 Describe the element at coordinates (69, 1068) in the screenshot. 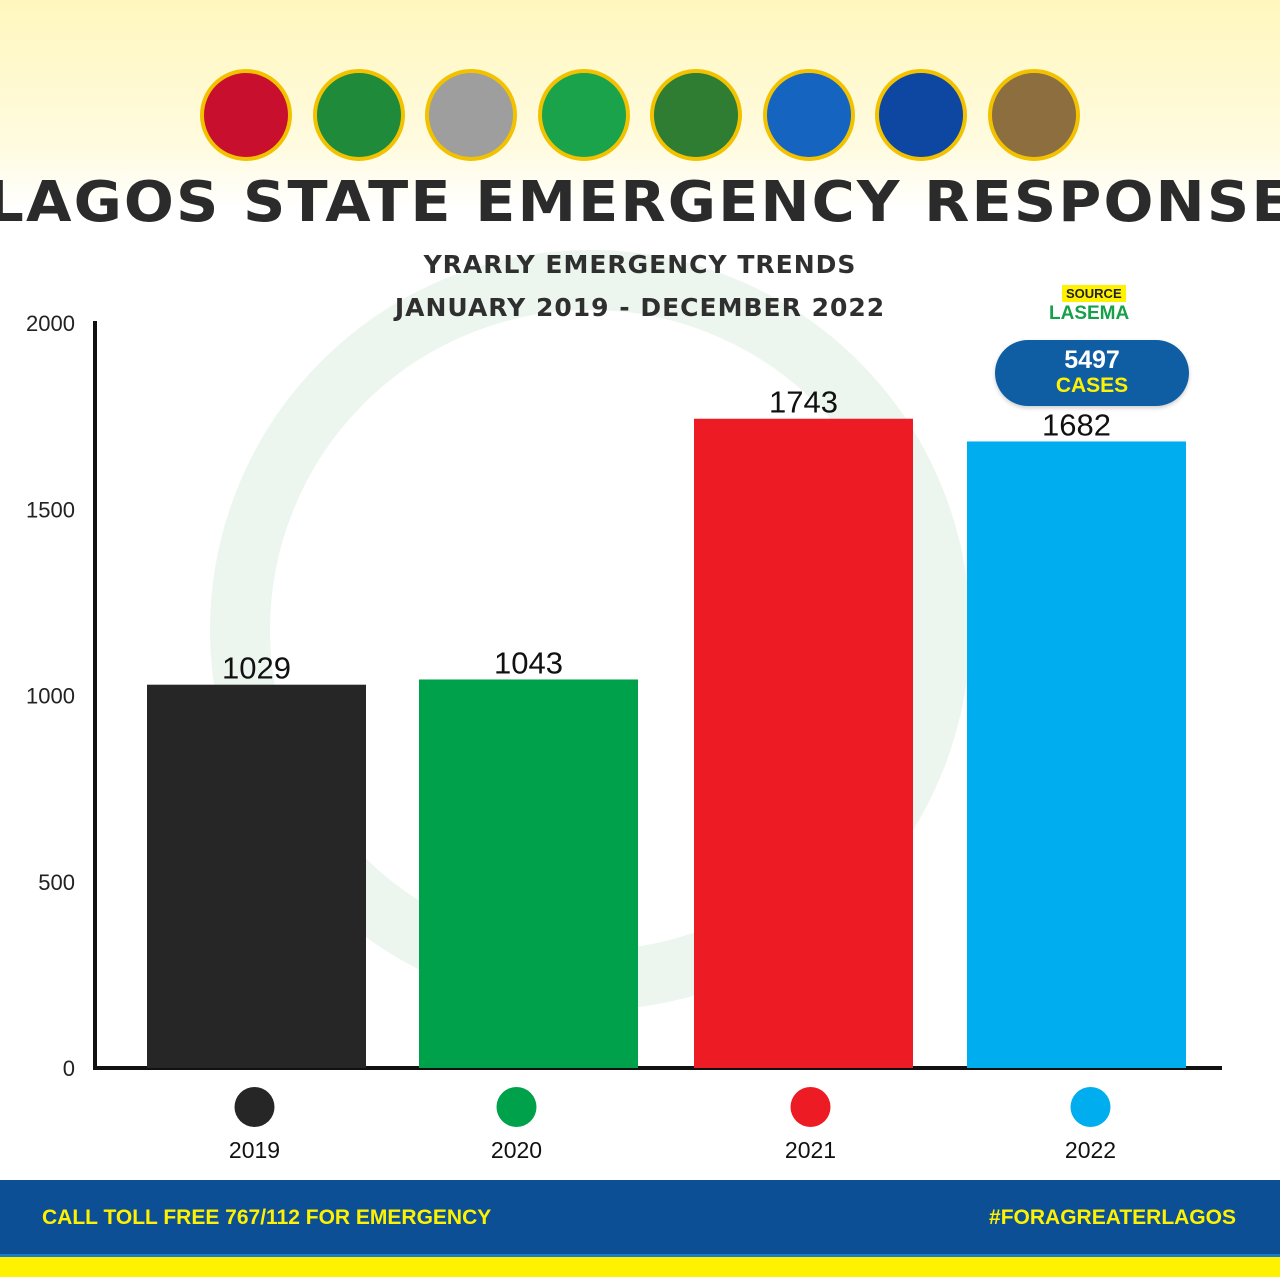

I see `y-tick-label: 0` at that location.